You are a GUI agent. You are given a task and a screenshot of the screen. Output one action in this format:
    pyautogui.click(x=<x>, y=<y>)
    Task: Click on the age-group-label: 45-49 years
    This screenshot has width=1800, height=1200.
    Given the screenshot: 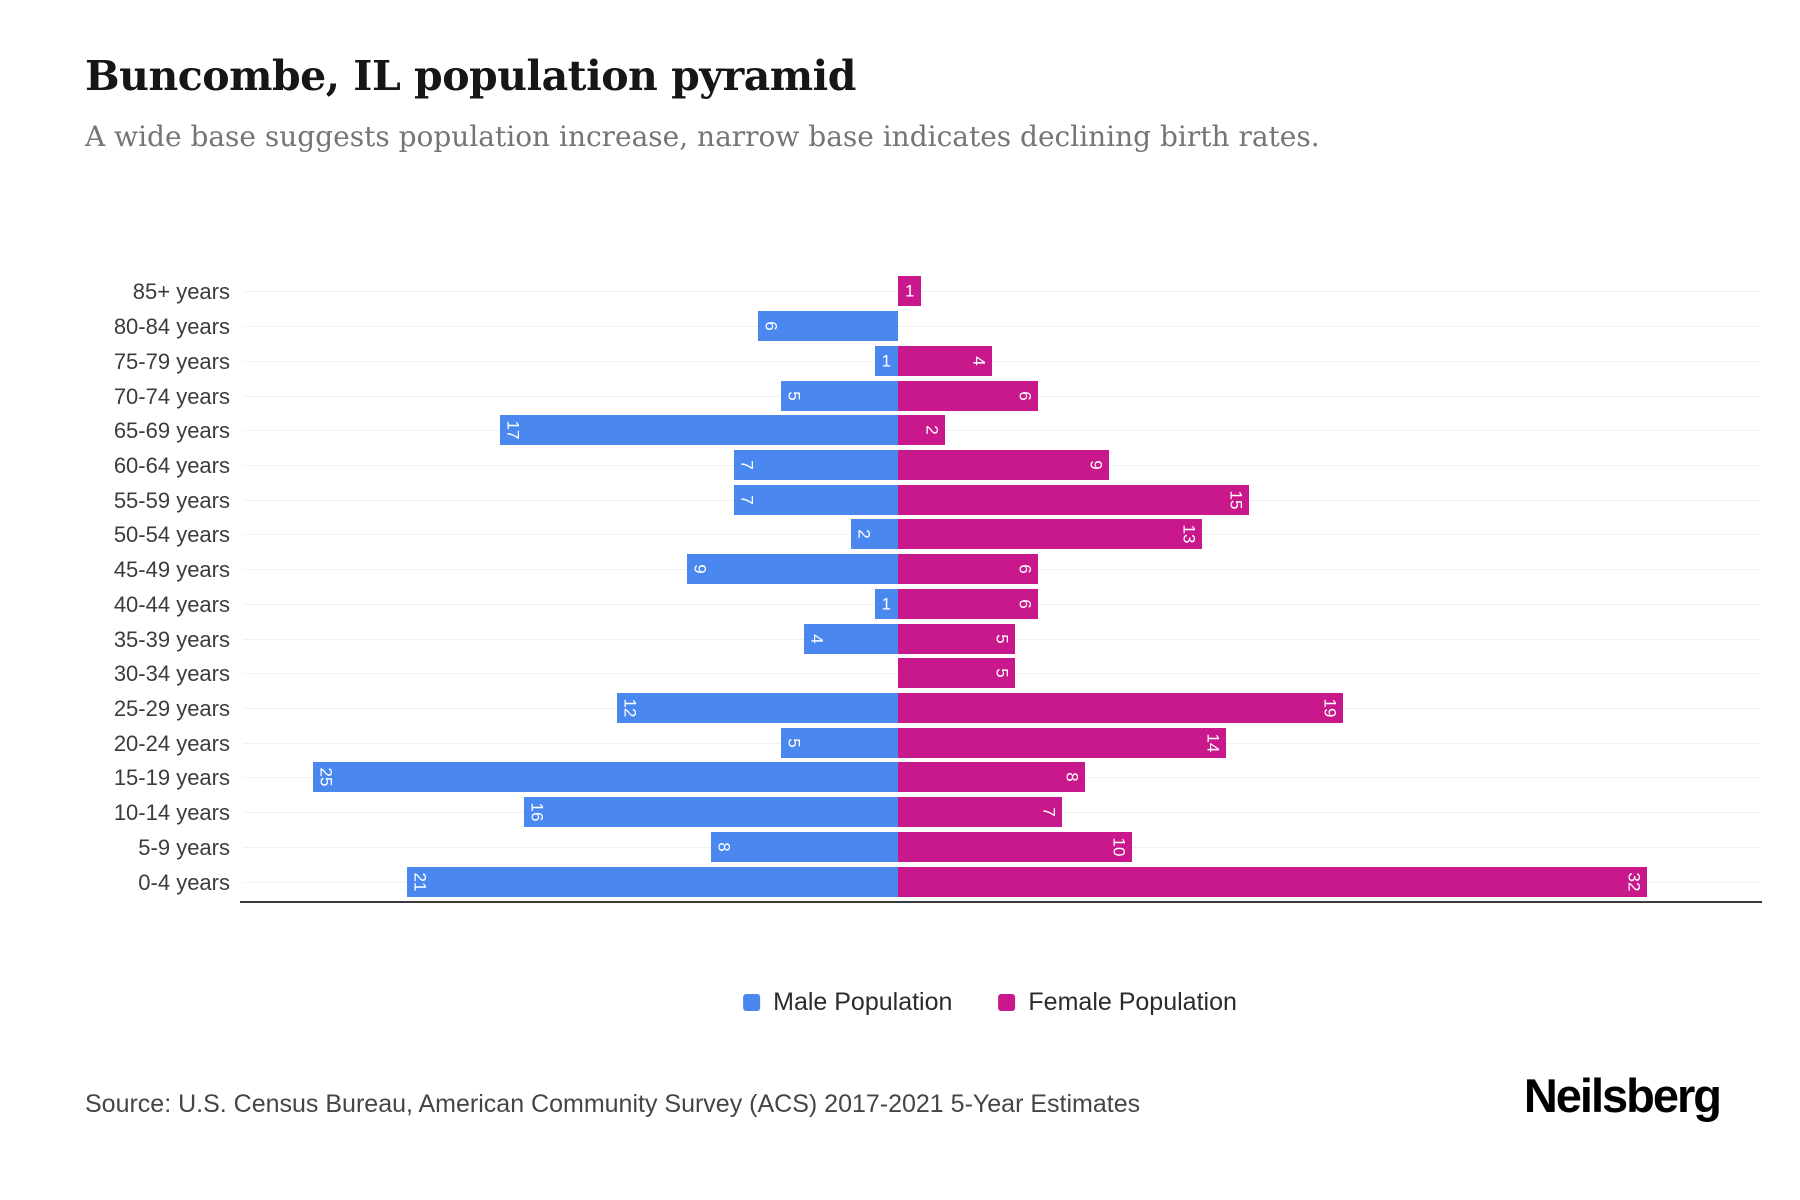 What is the action you would take?
    pyautogui.click(x=171, y=570)
    